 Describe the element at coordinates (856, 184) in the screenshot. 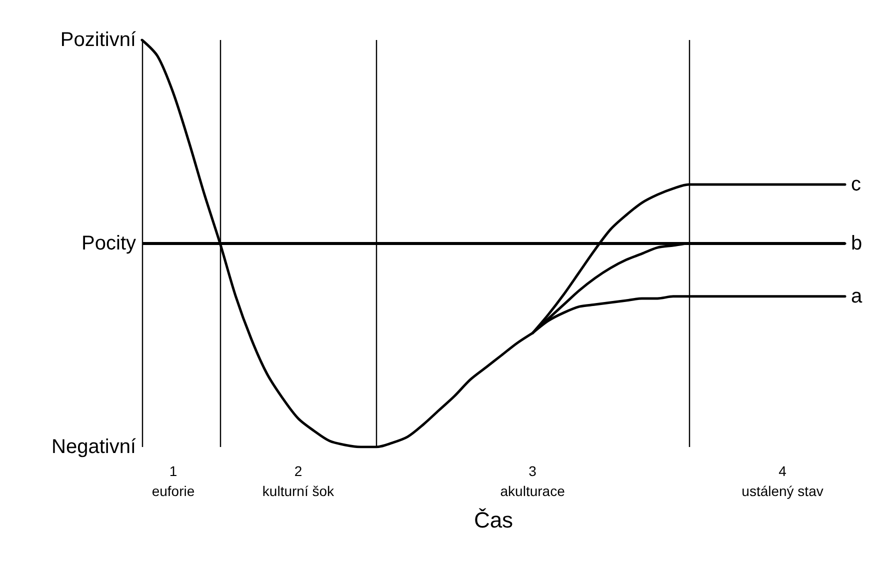

I see `series-label: c` at that location.